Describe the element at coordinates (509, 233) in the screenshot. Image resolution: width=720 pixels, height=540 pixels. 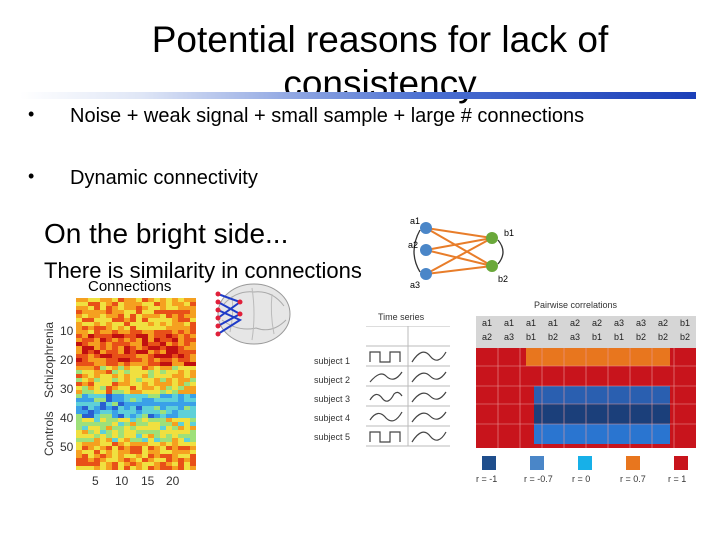
I see `node-b1-label: b1` at that location.